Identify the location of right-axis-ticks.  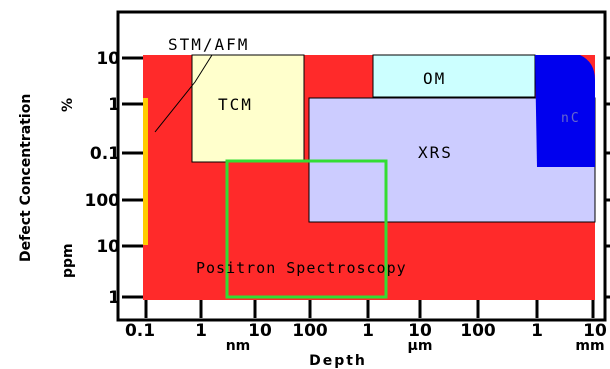
(607, 177).